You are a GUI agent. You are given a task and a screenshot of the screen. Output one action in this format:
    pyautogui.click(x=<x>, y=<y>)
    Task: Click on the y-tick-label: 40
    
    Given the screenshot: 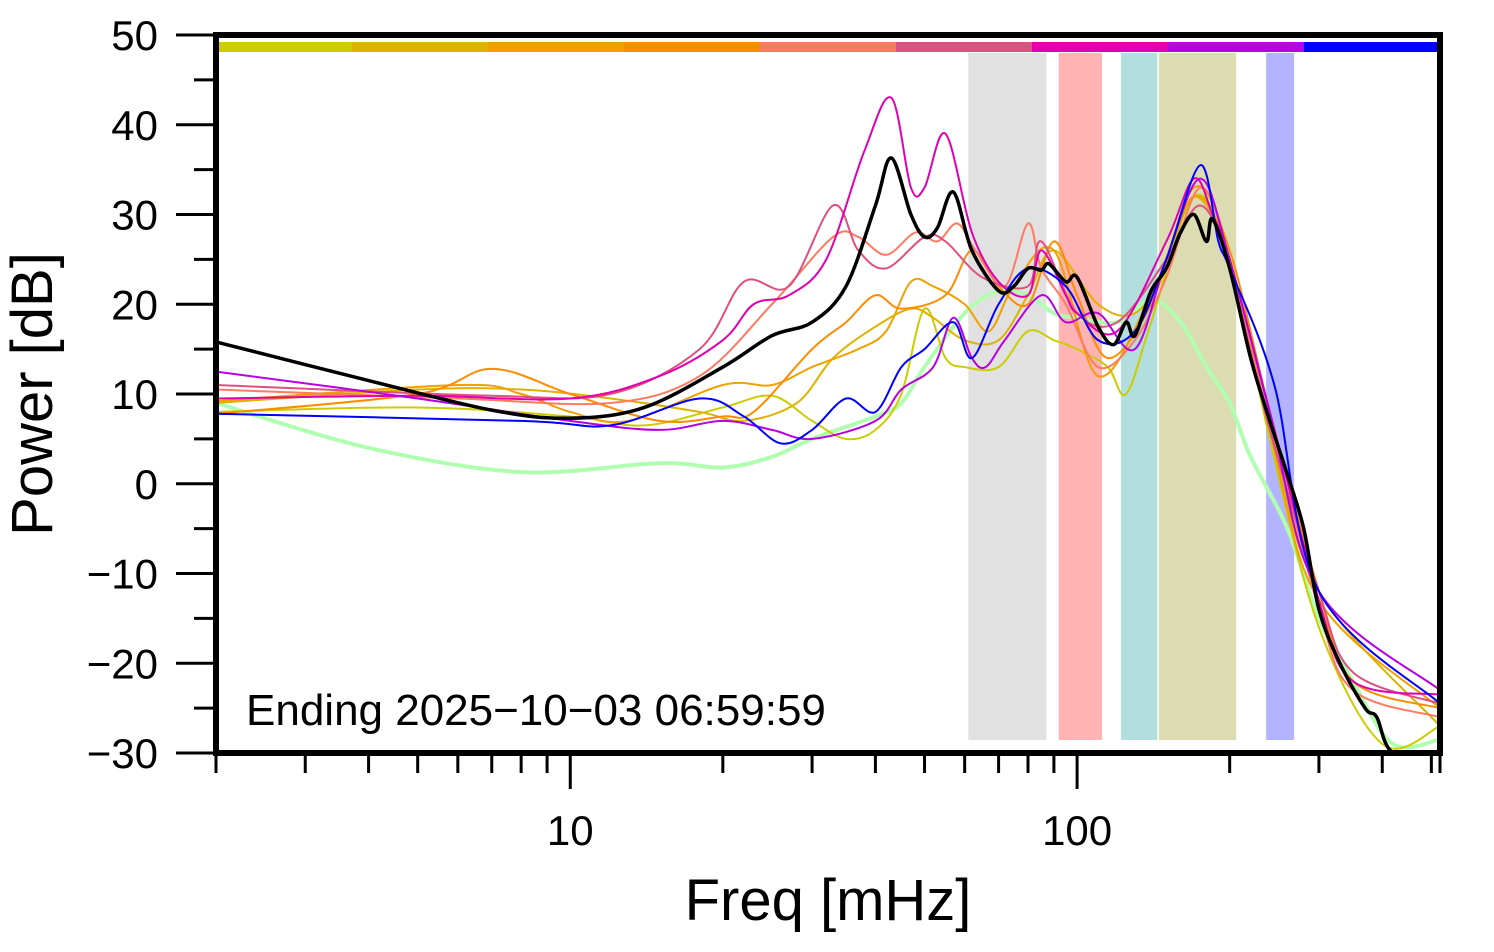 What is the action you would take?
    pyautogui.click(x=134, y=125)
    